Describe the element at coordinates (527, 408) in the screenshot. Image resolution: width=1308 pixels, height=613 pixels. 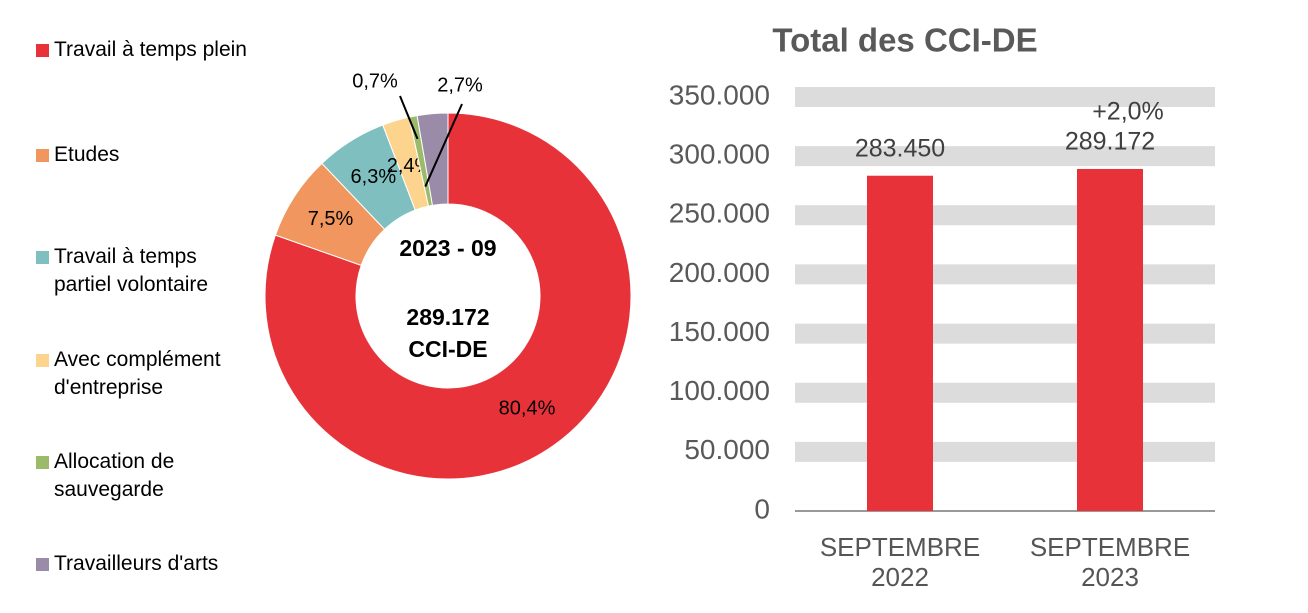
I see `data-label: 80,4%` at that location.